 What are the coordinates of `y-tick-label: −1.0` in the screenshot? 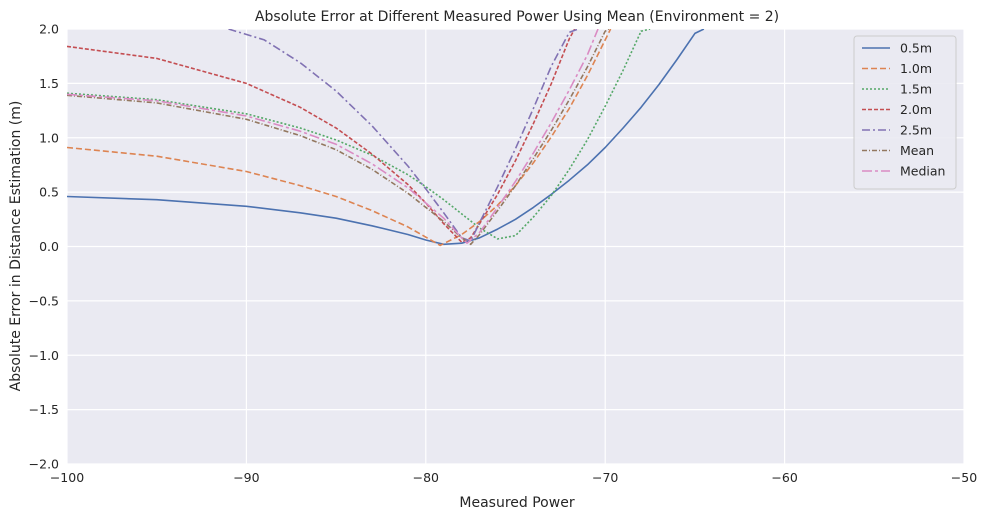 It's located at (44, 355).